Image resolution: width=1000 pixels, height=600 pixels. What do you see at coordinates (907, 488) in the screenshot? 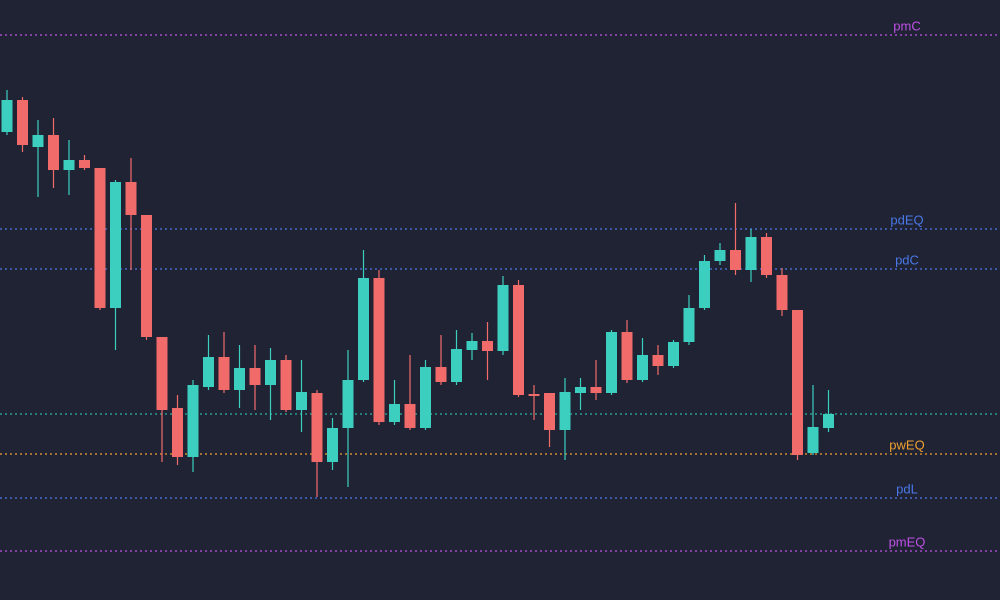
I see `level-label: pdL` at bounding box center [907, 488].